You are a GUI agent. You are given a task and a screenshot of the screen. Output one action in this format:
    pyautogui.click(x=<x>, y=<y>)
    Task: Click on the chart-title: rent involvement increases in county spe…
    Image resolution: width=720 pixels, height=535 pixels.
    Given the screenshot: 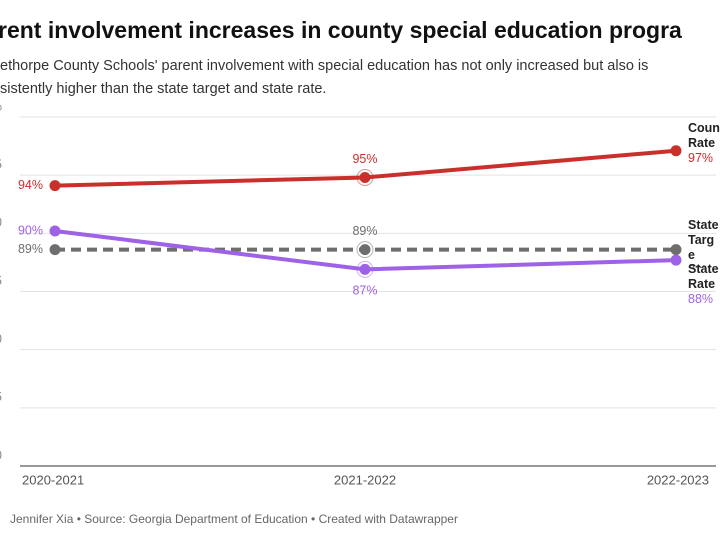 What is the action you would take?
    pyautogui.click(x=341, y=30)
    